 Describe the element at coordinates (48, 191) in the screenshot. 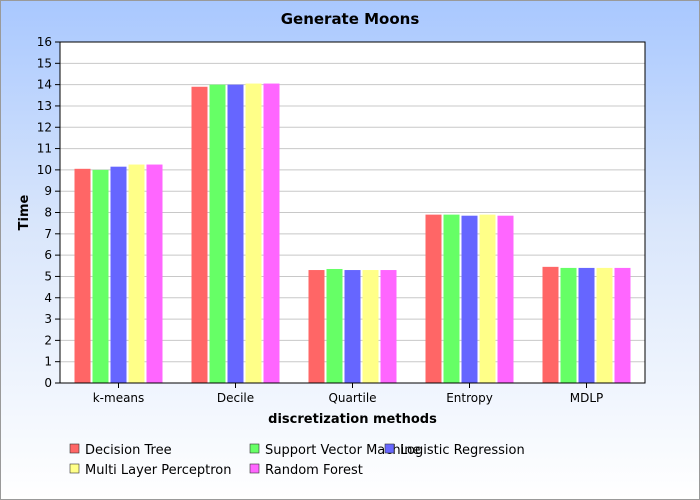

I see `y-tick-label: 9` at that location.